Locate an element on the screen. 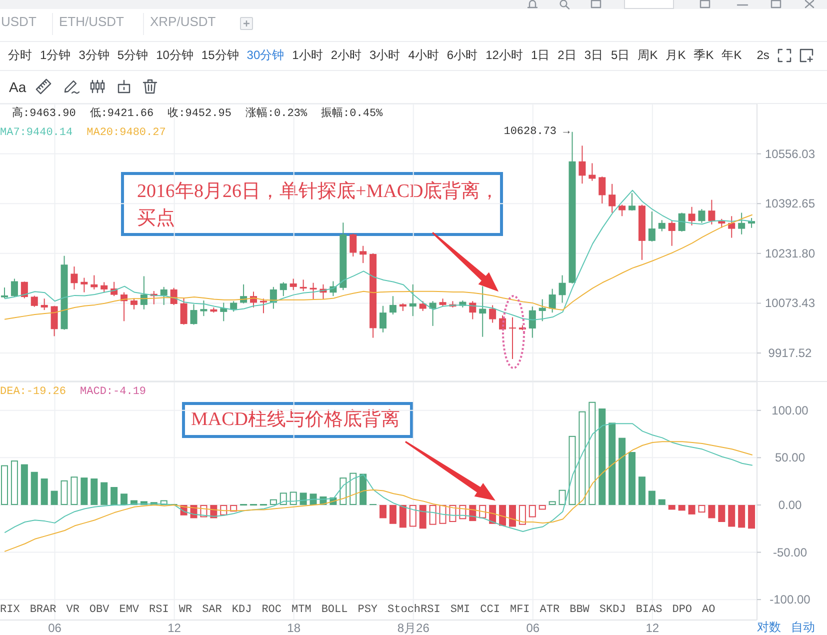 Image resolution: width=827 pixels, height=635 pixels. text: 5日 is located at coordinates (620, 55).